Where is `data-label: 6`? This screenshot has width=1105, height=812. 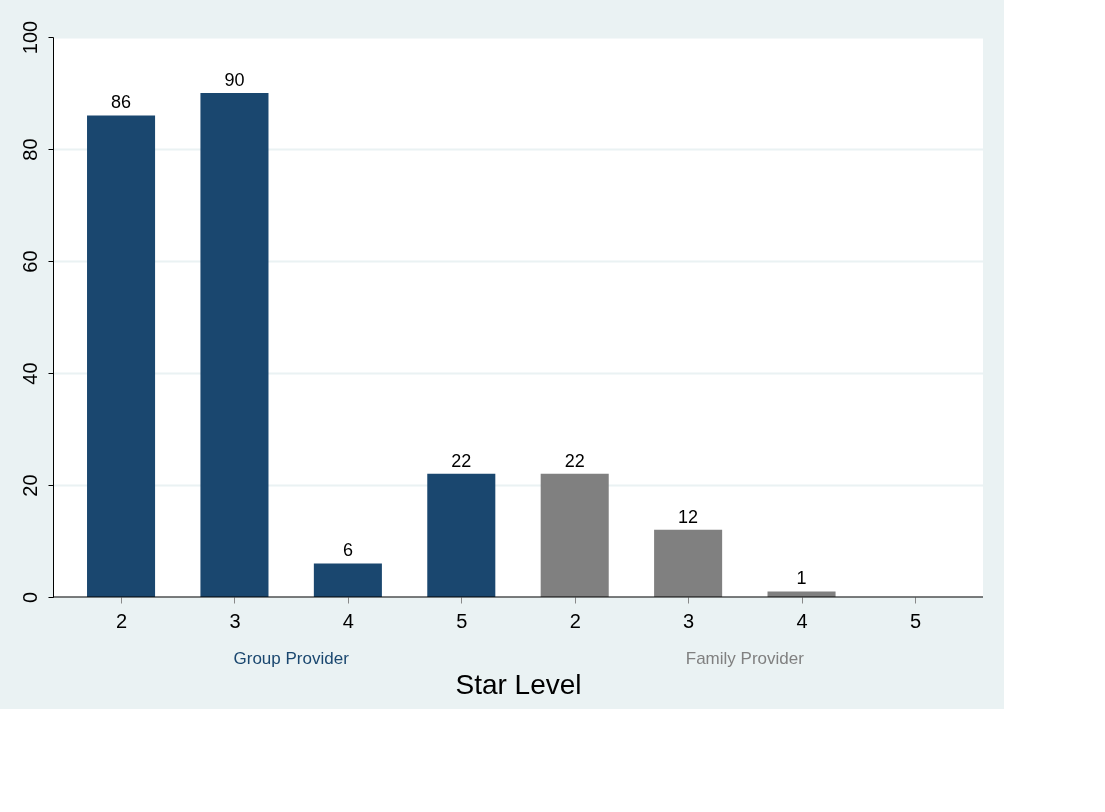 data-label: 6 is located at coordinates (347, 550).